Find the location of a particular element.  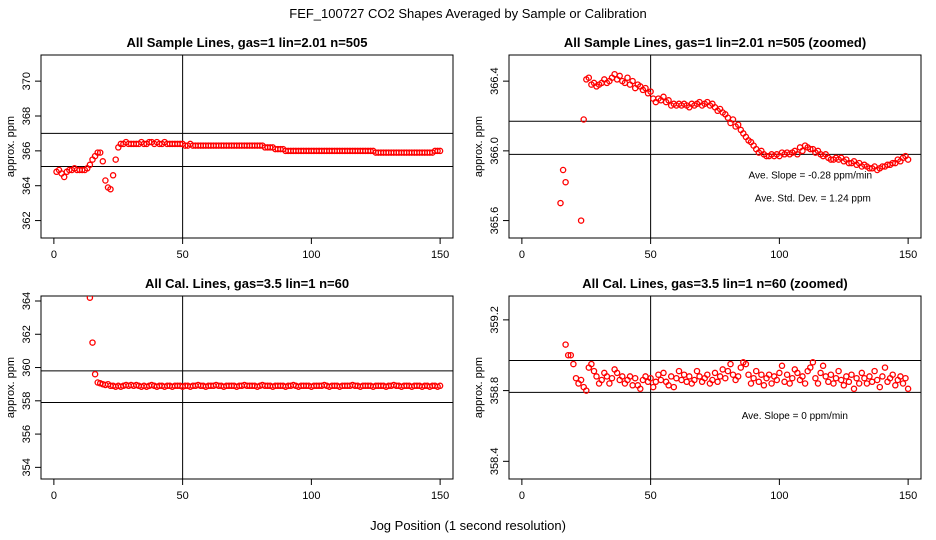

y-tick-label: 366 is located at coordinates (27, 151).